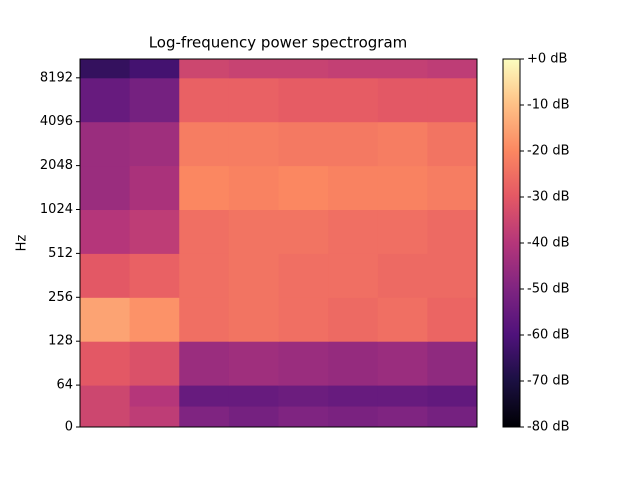 This screenshot has width=640, height=484. I want to click on y-tick-label: 64, so click(64, 385).